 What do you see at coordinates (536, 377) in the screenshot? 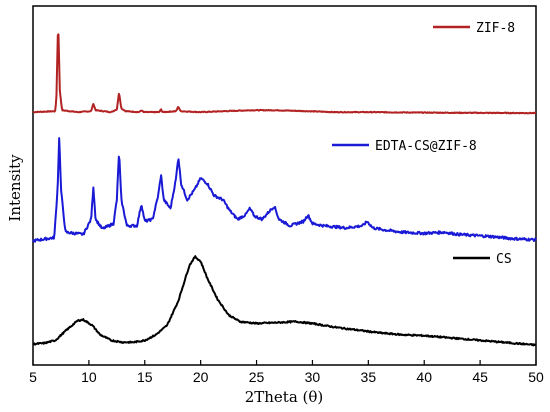
I see `x-tick-label: 50` at bounding box center [536, 377].